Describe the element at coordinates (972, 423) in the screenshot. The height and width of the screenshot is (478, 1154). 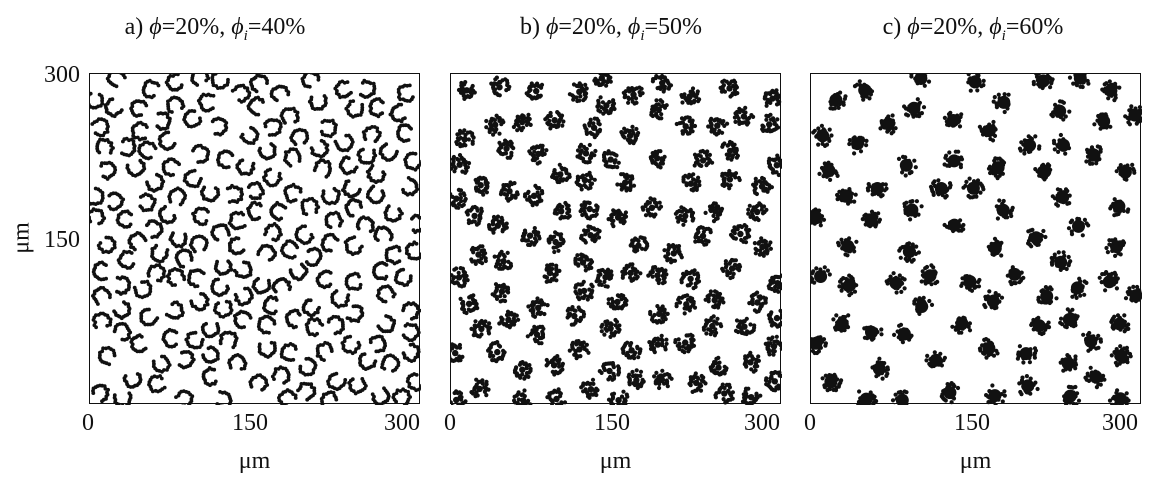
I see `panel-c-x-tick-150: 150` at that location.